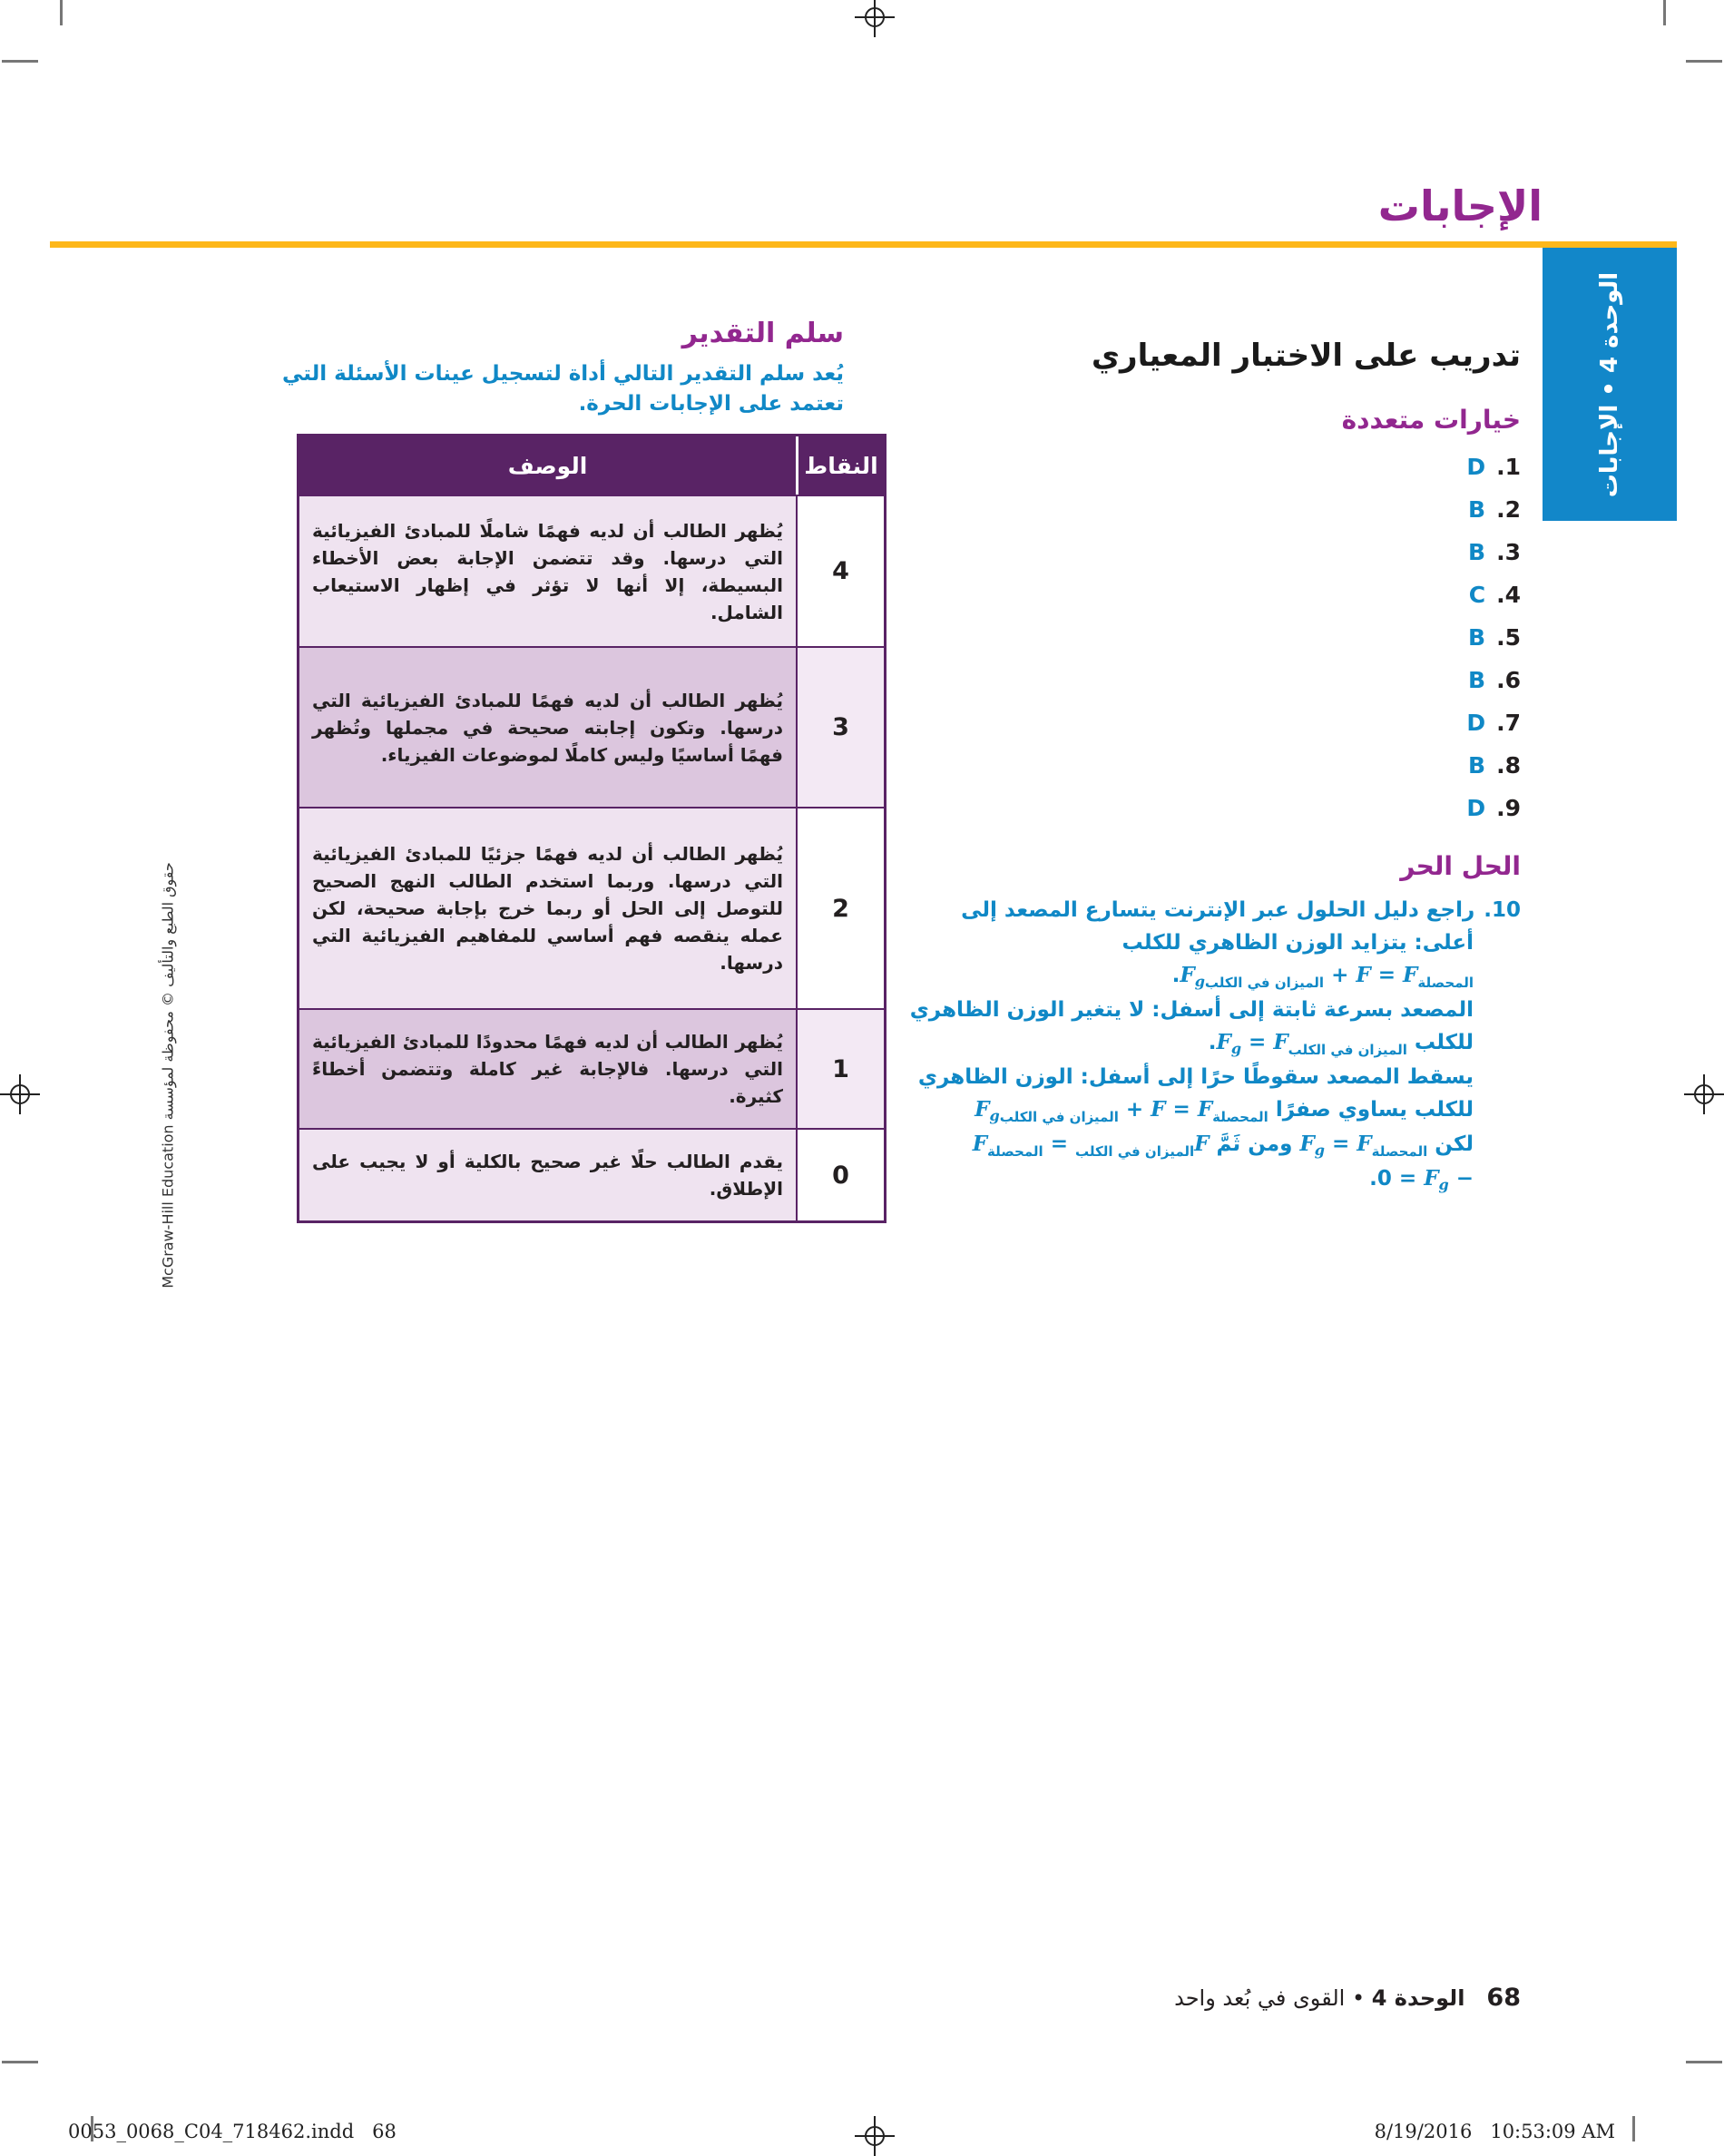 This screenshot has height=2156, width=1724. Describe the element at coordinates (1260, 1998) in the screenshot. I see `footer-chapter-title: القوى في بُعد واحد` at that location.